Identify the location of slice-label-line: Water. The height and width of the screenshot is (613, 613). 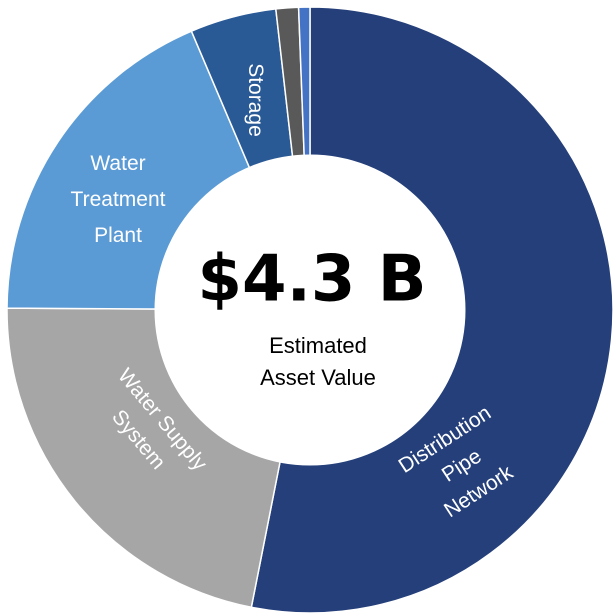
(117, 163).